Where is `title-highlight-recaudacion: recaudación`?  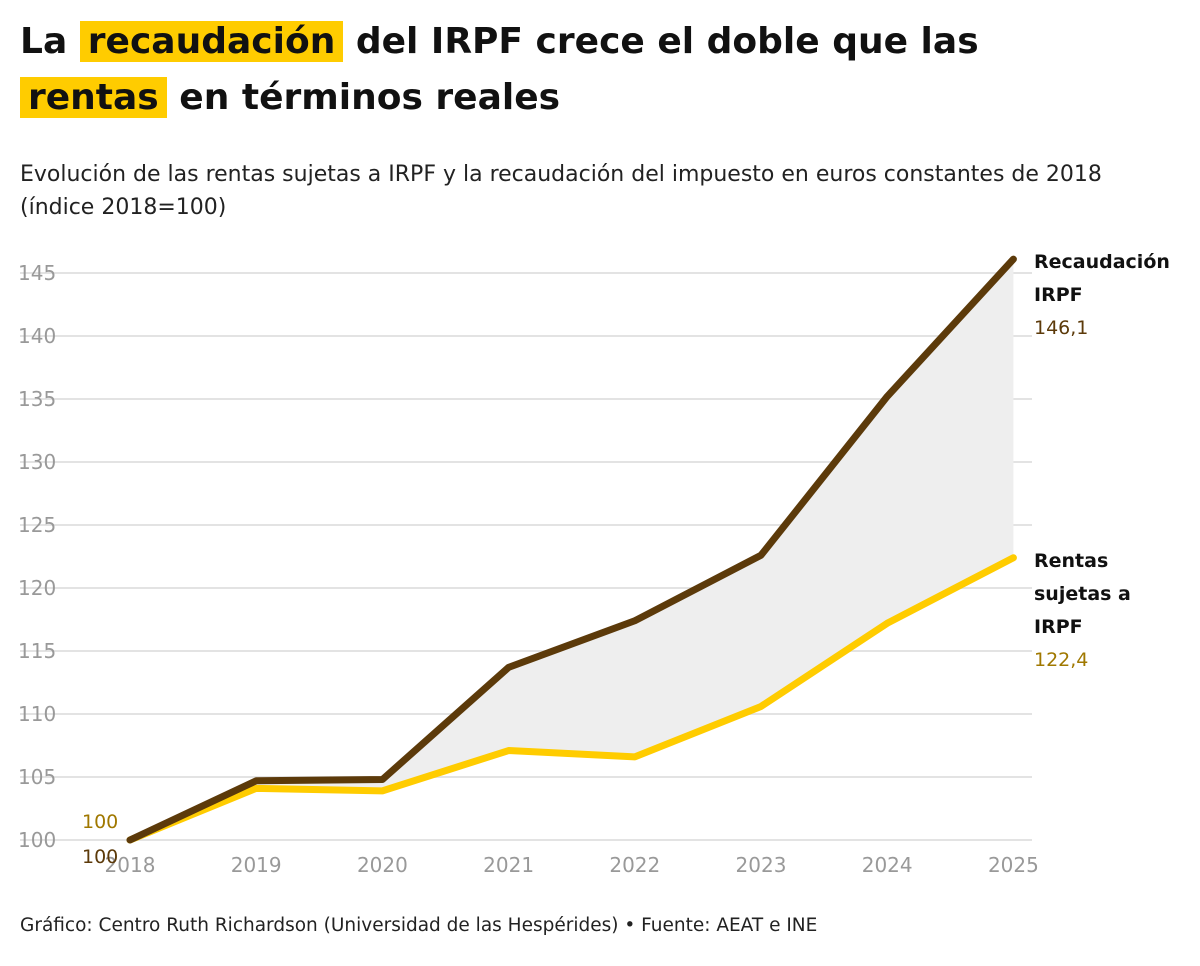 title-highlight-recaudacion: recaudación is located at coordinates (211, 41).